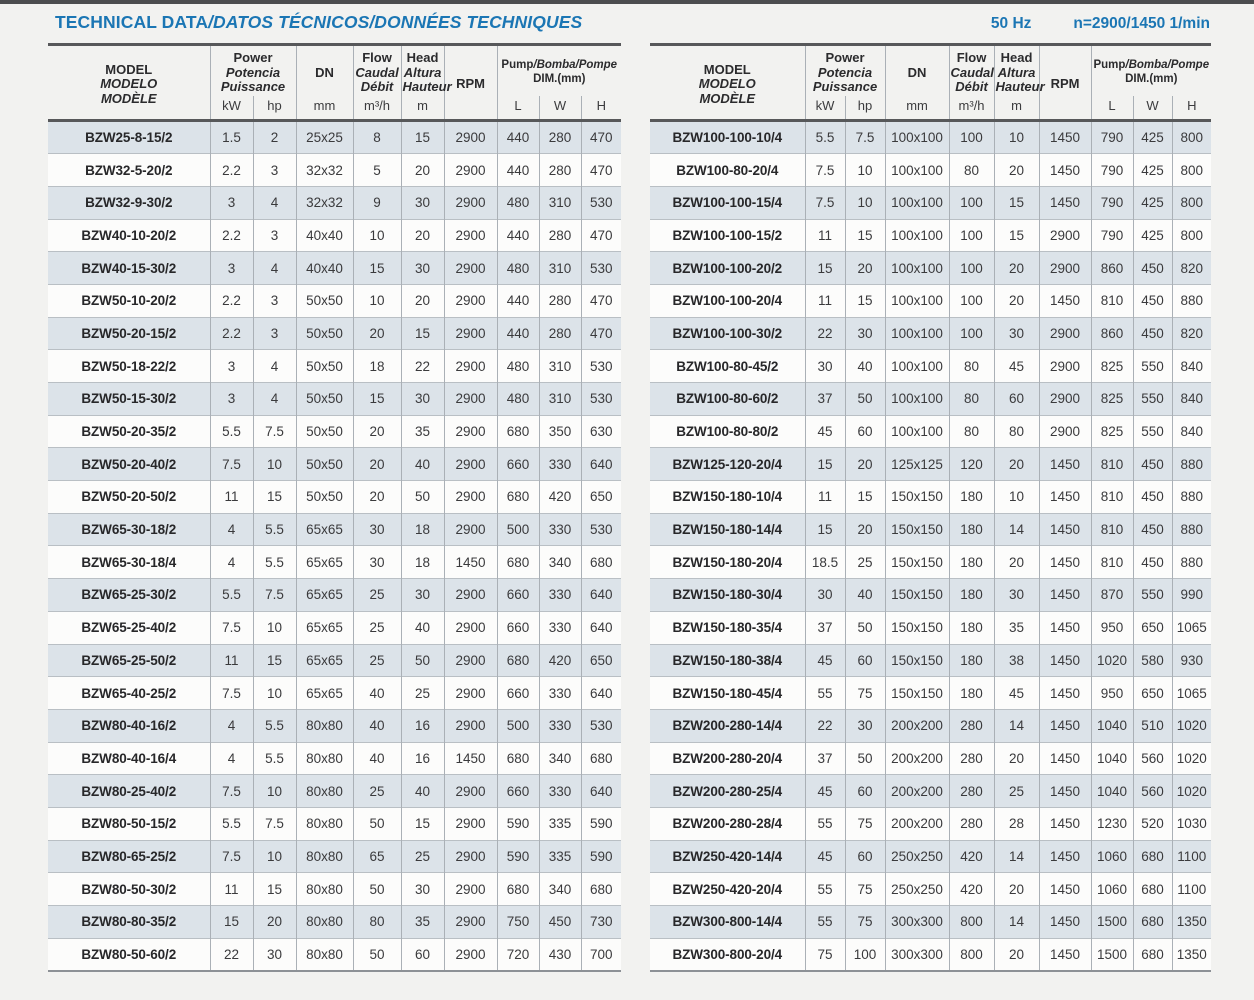  Describe the element at coordinates (845, 57) in the screenshot. I see `power-label-en: Power` at that location.